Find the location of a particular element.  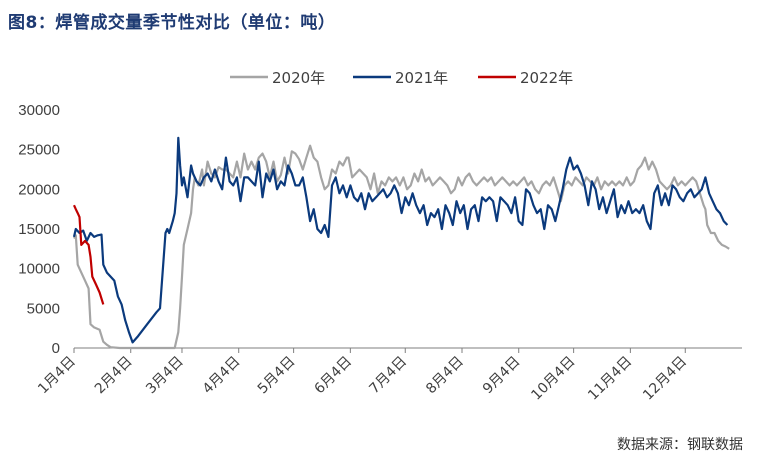

x-tick-label: 8月4日 is located at coordinates (445, 376).